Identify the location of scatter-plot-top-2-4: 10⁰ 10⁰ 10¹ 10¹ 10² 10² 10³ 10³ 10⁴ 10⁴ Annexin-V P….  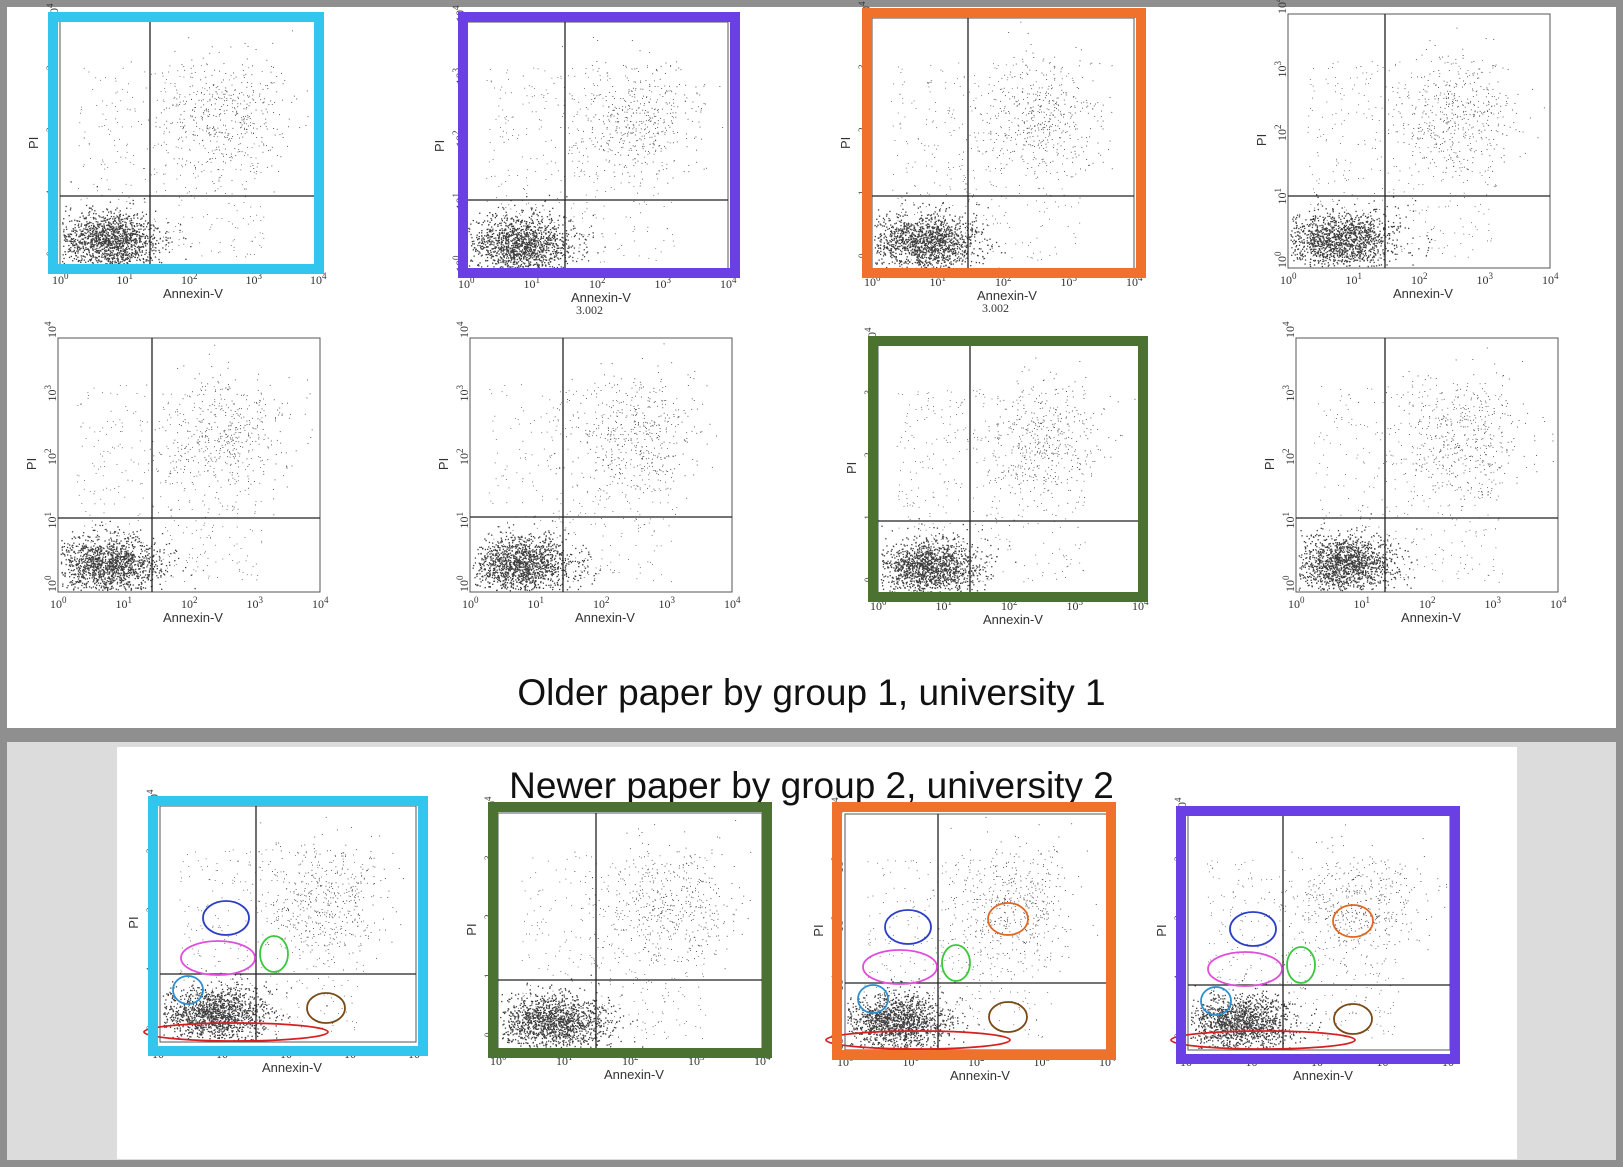
(1414, 473).